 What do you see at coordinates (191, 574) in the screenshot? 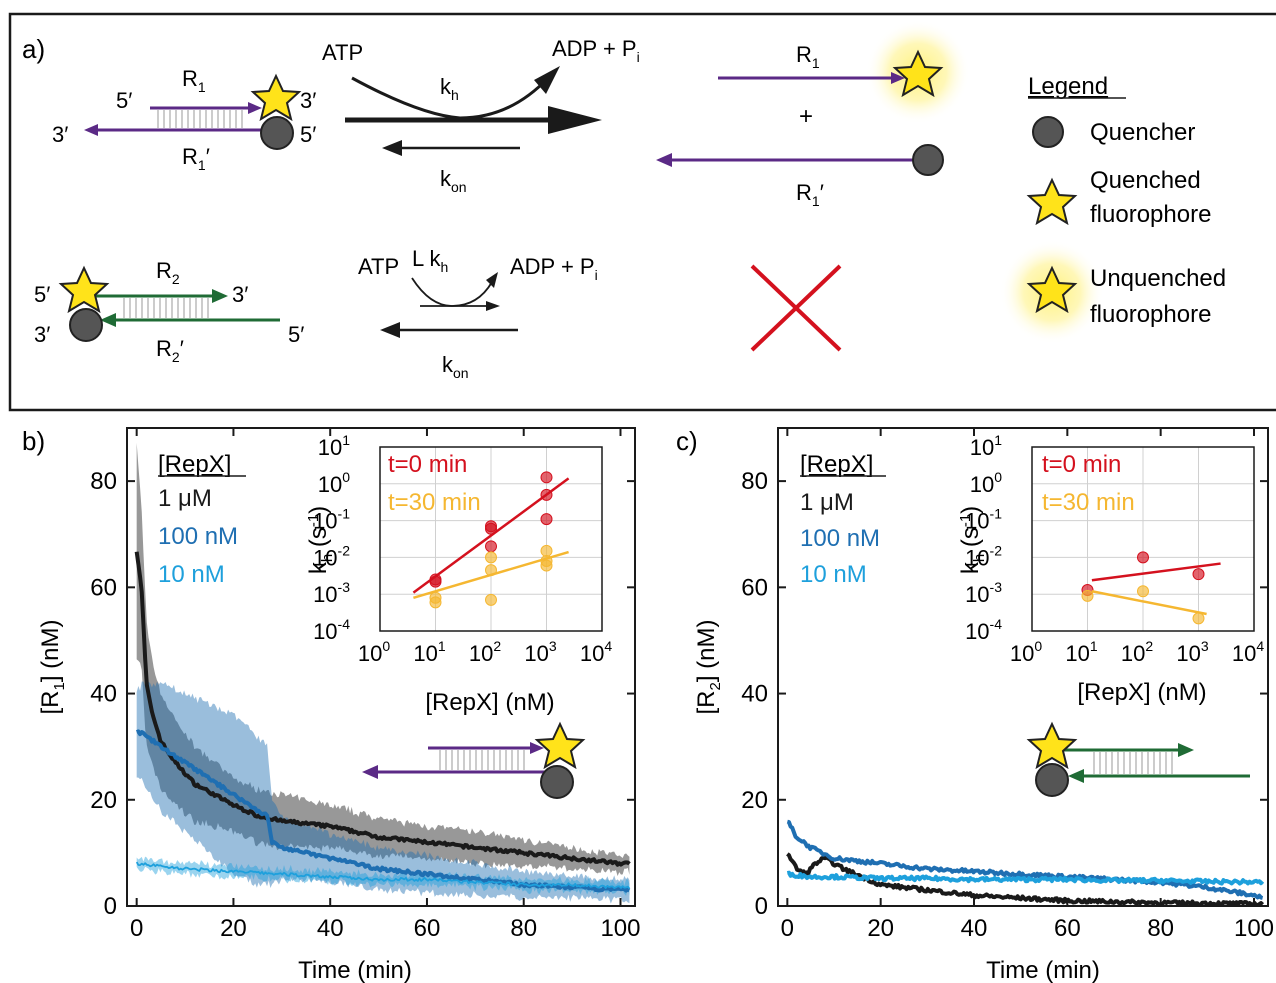
I see `b-legend-10nm: 10 nM` at bounding box center [191, 574].